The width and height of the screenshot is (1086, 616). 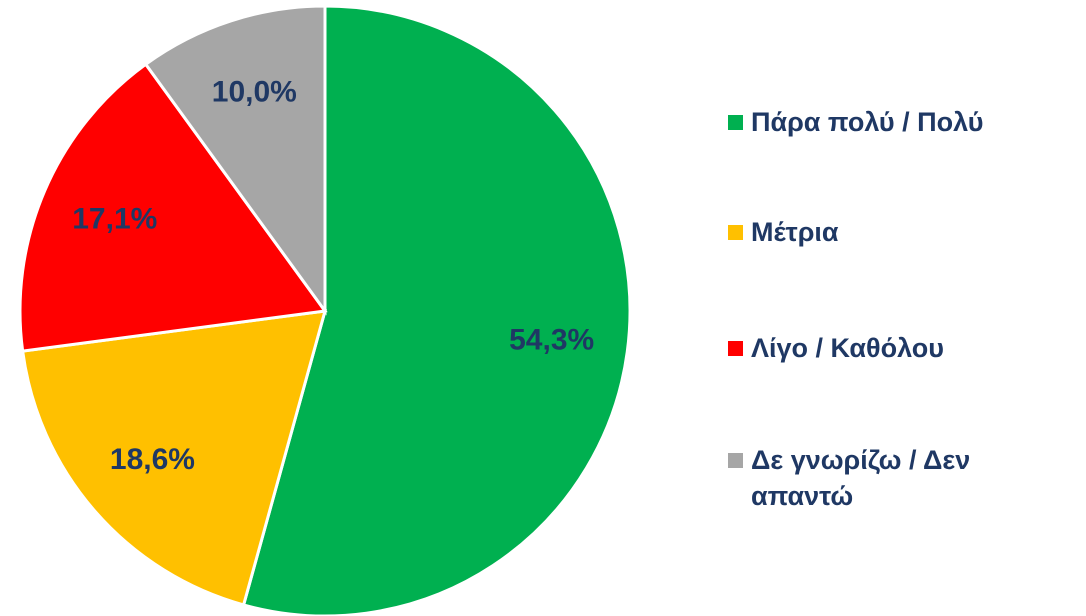 What do you see at coordinates (795, 232) in the screenshot?
I see `legend-label: Μέτρια` at bounding box center [795, 232].